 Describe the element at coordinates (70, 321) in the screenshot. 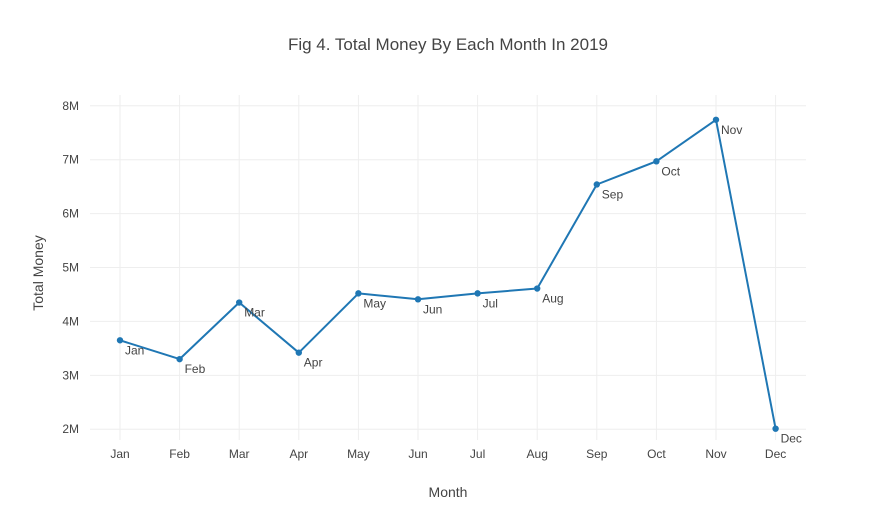

I see `y-tick-label: 4M` at that location.